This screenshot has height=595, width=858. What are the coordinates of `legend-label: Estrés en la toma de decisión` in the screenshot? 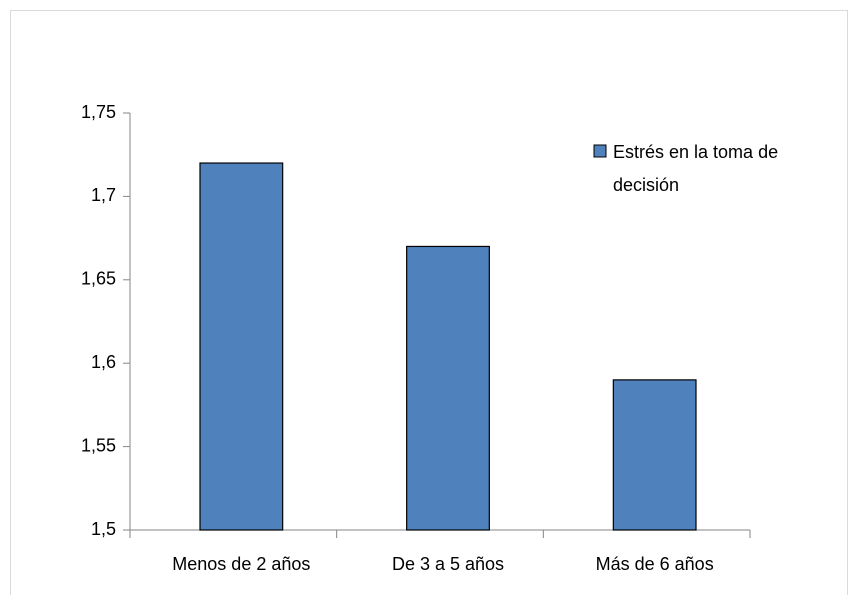 It's located at (696, 168).